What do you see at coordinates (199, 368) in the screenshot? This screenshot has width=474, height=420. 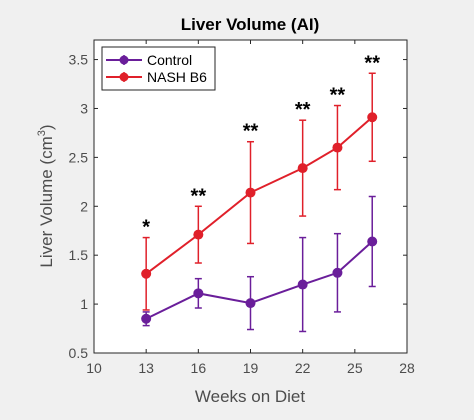 I see `x-tick-label: 16` at bounding box center [199, 368].